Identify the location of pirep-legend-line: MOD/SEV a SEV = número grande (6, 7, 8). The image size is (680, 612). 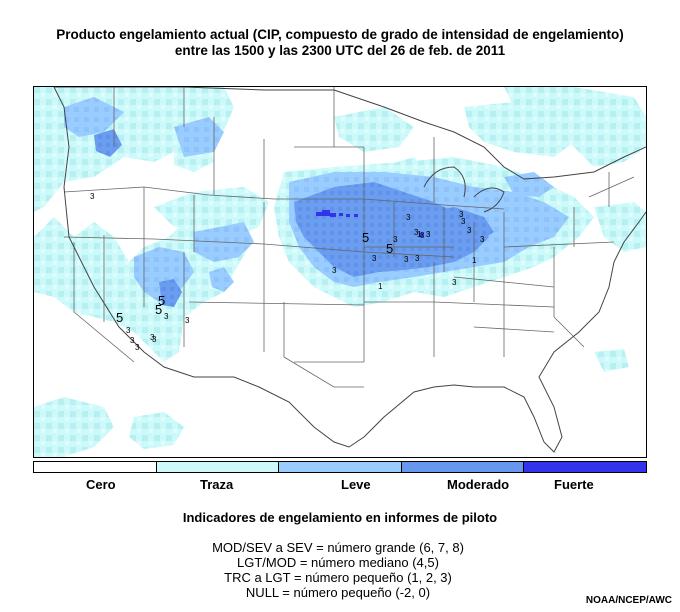
(338, 547).